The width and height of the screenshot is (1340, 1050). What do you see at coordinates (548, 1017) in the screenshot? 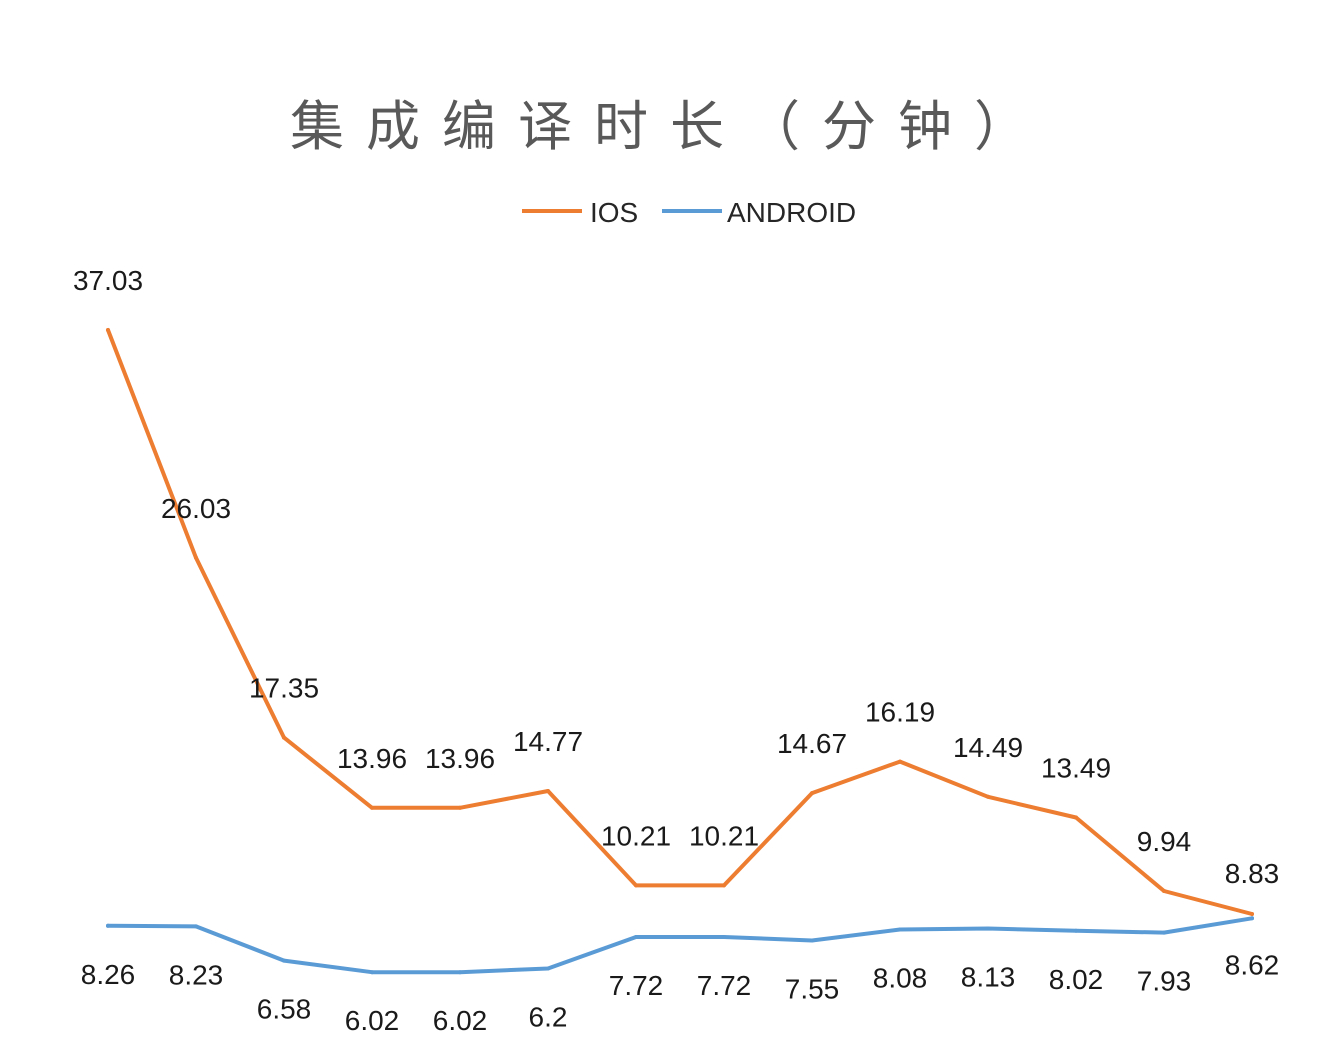
I see `data-label-android: 6.2` at bounding box center [548, 1017].